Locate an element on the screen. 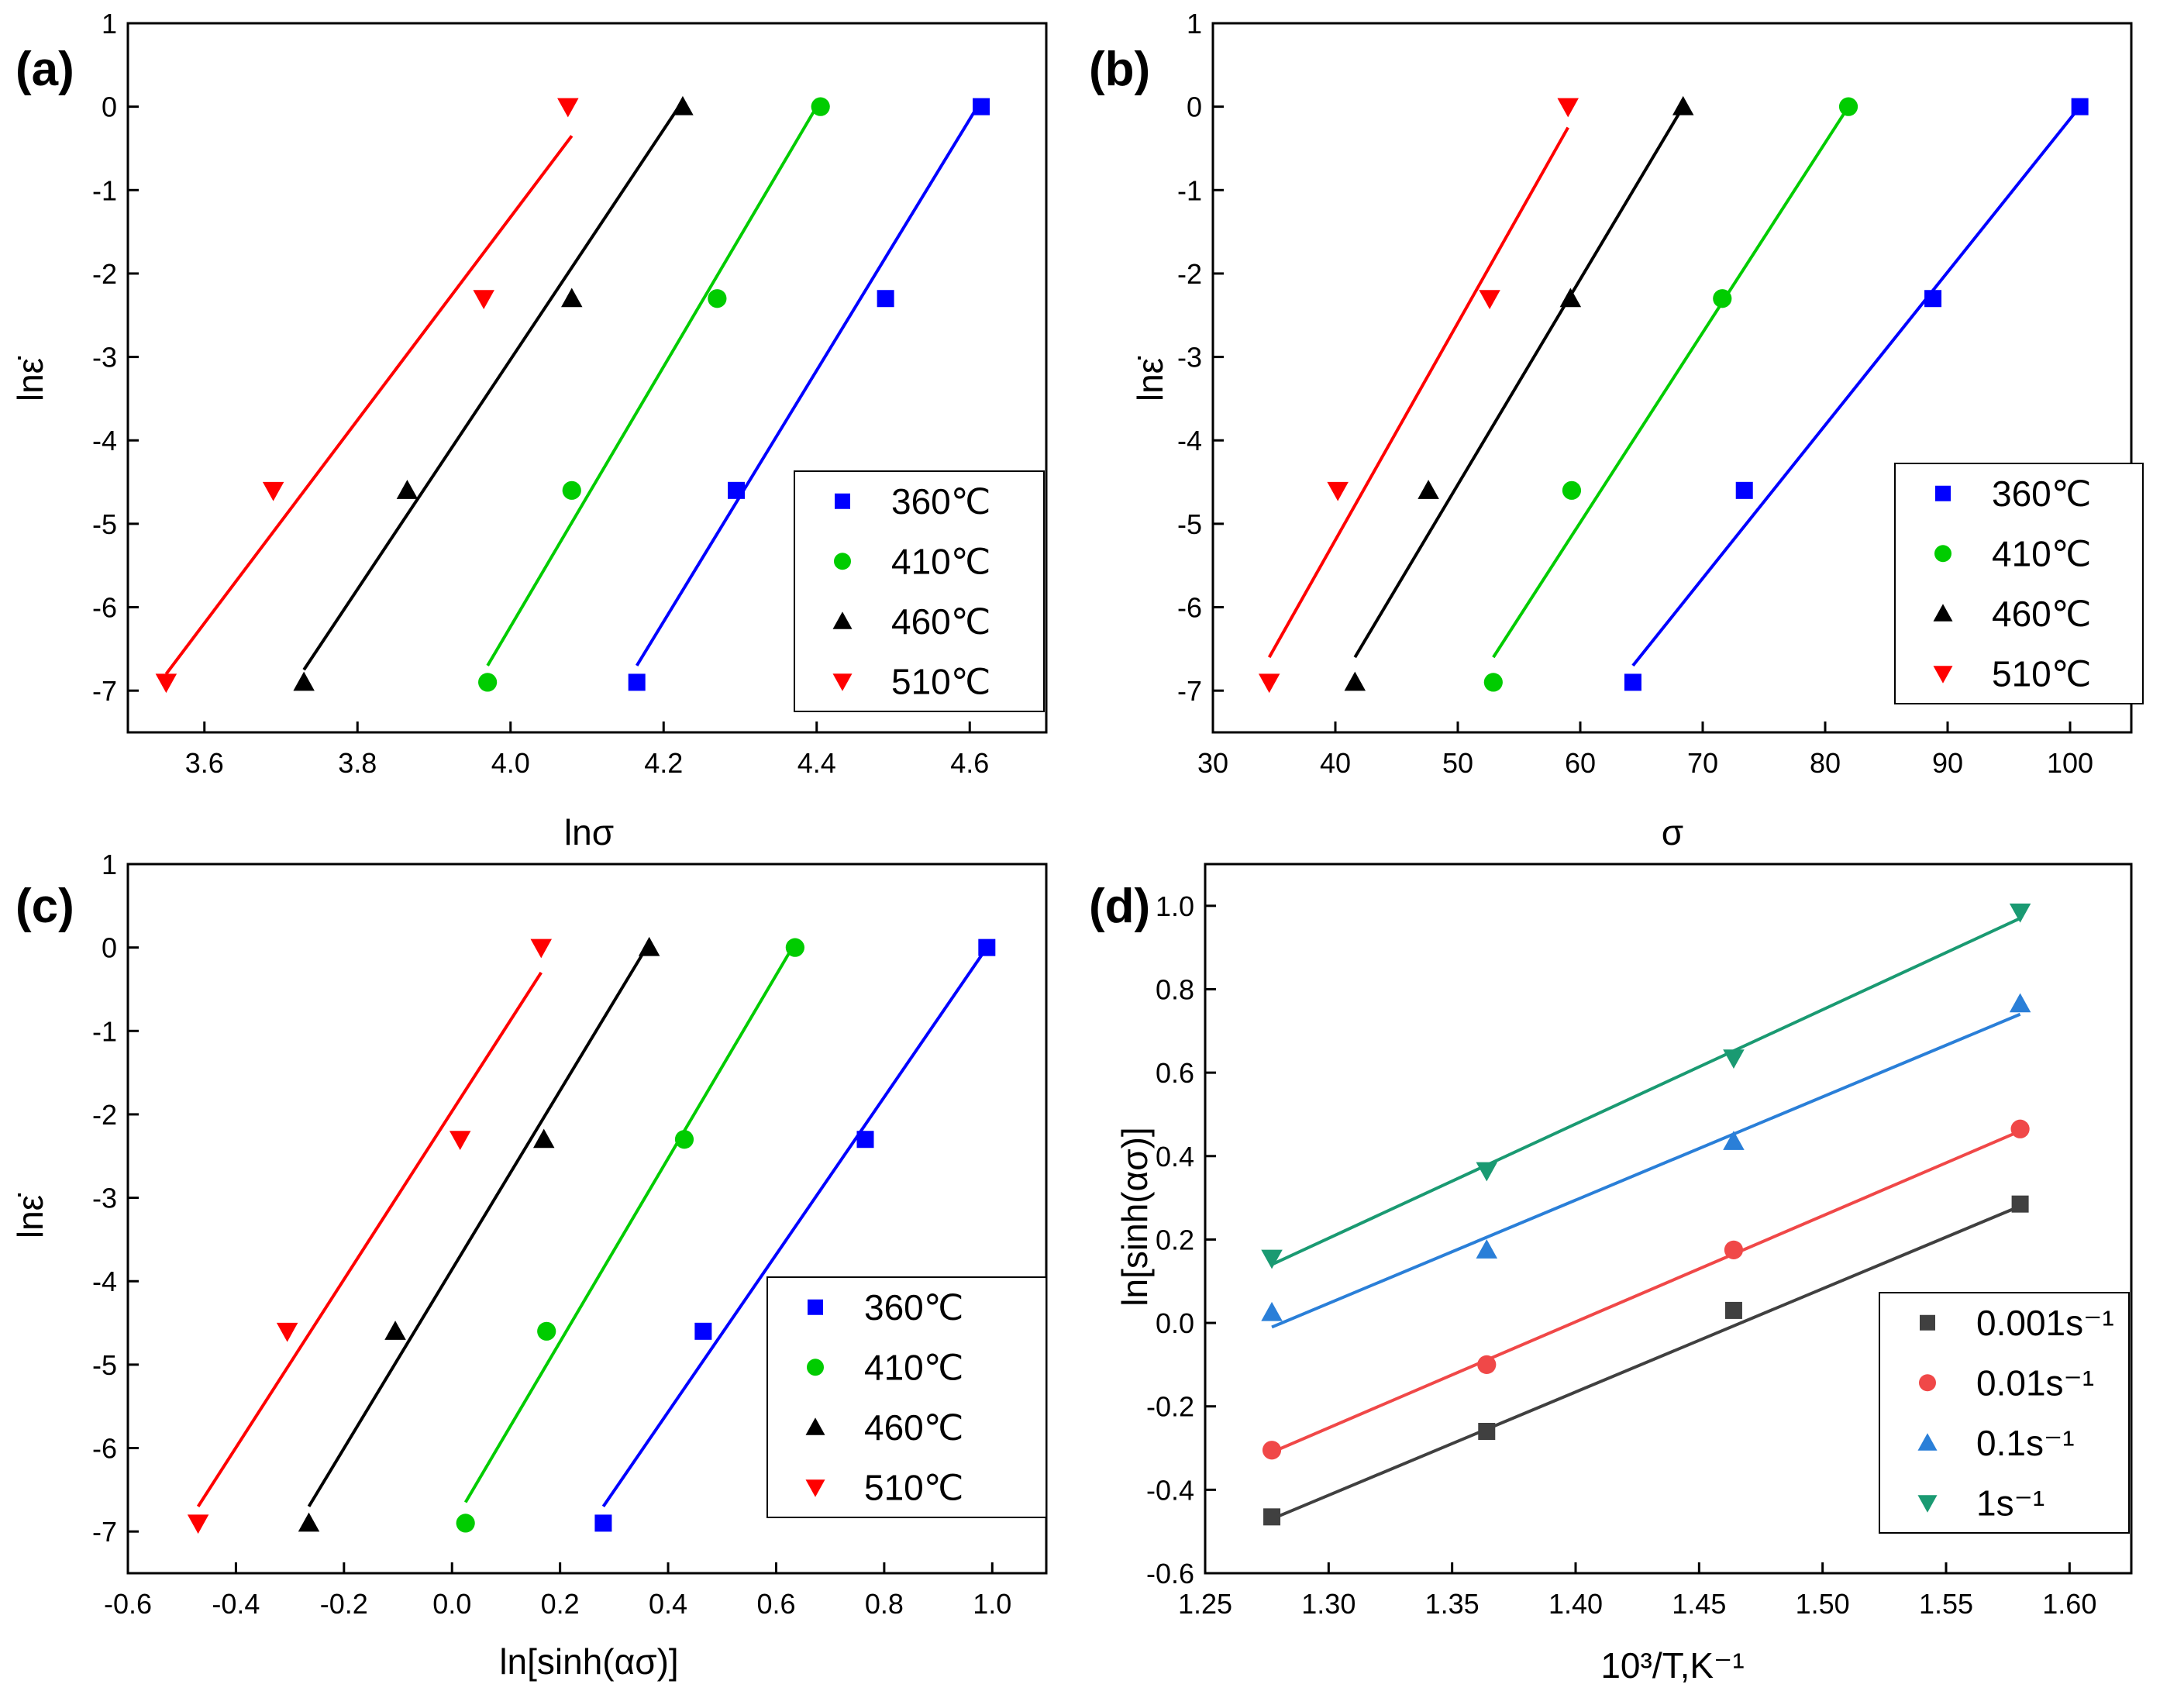  y-tick-label: -6 is located at coordinates (105, 1449).